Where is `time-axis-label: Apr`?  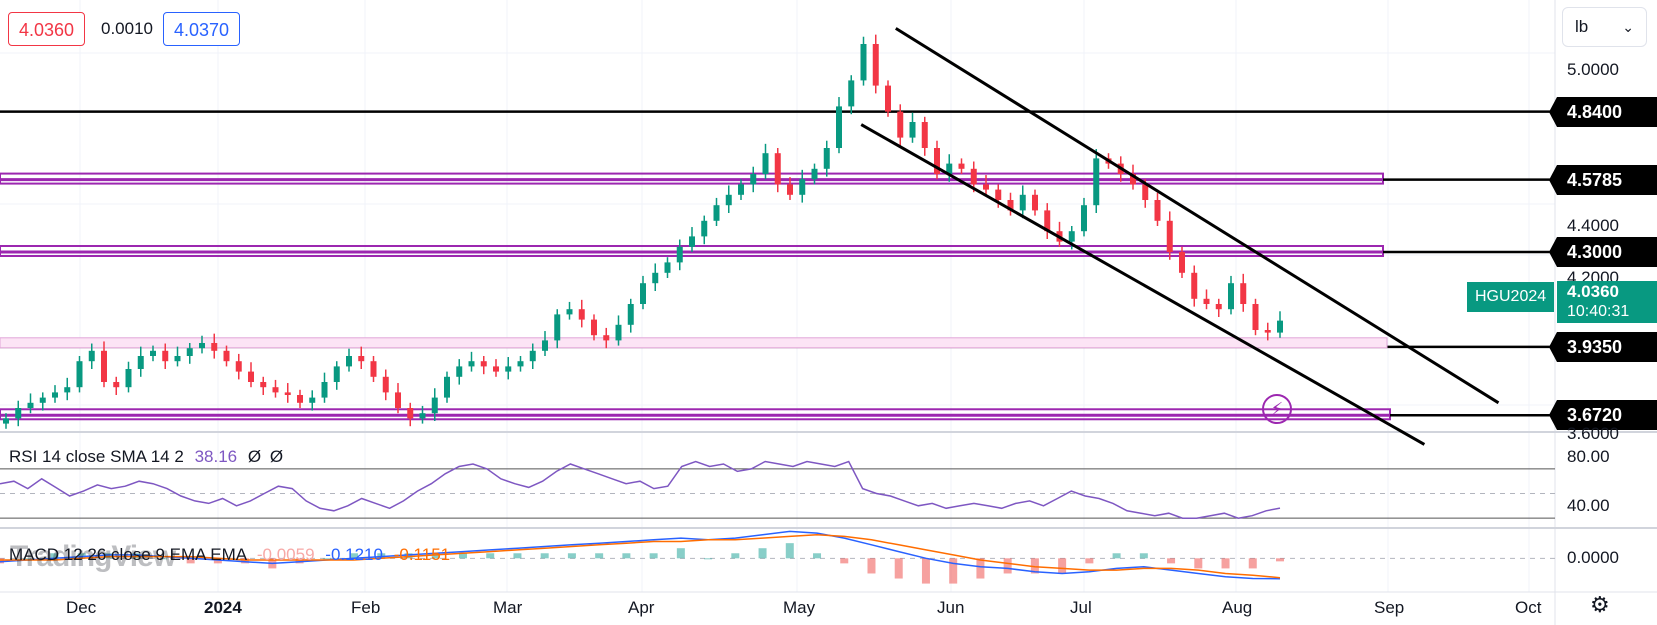 time-axis-label: Apr is located at coordinates (641, 607).